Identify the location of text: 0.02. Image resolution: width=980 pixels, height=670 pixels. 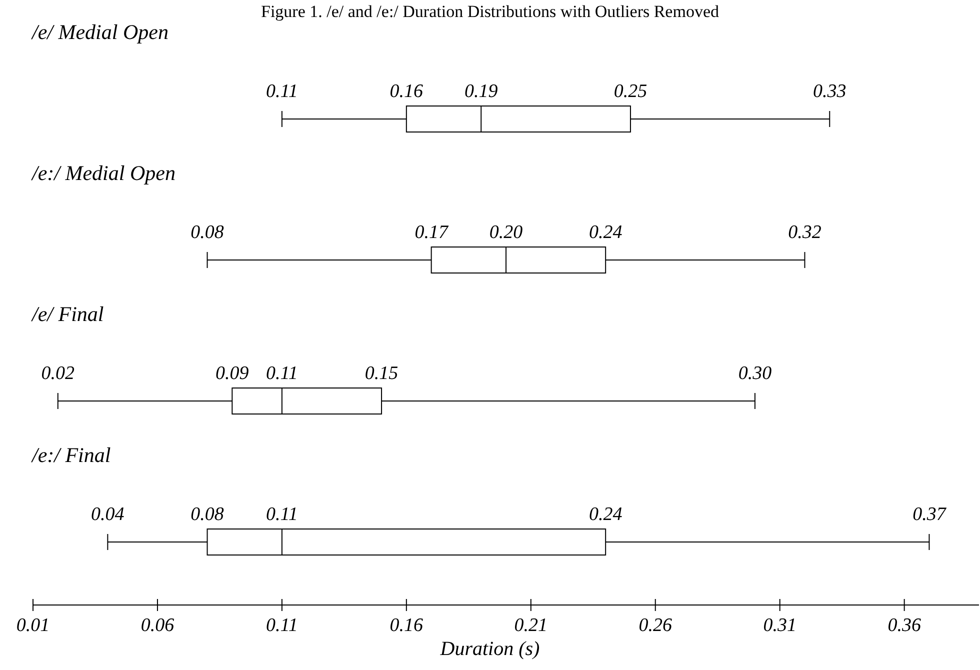
(58, 373).